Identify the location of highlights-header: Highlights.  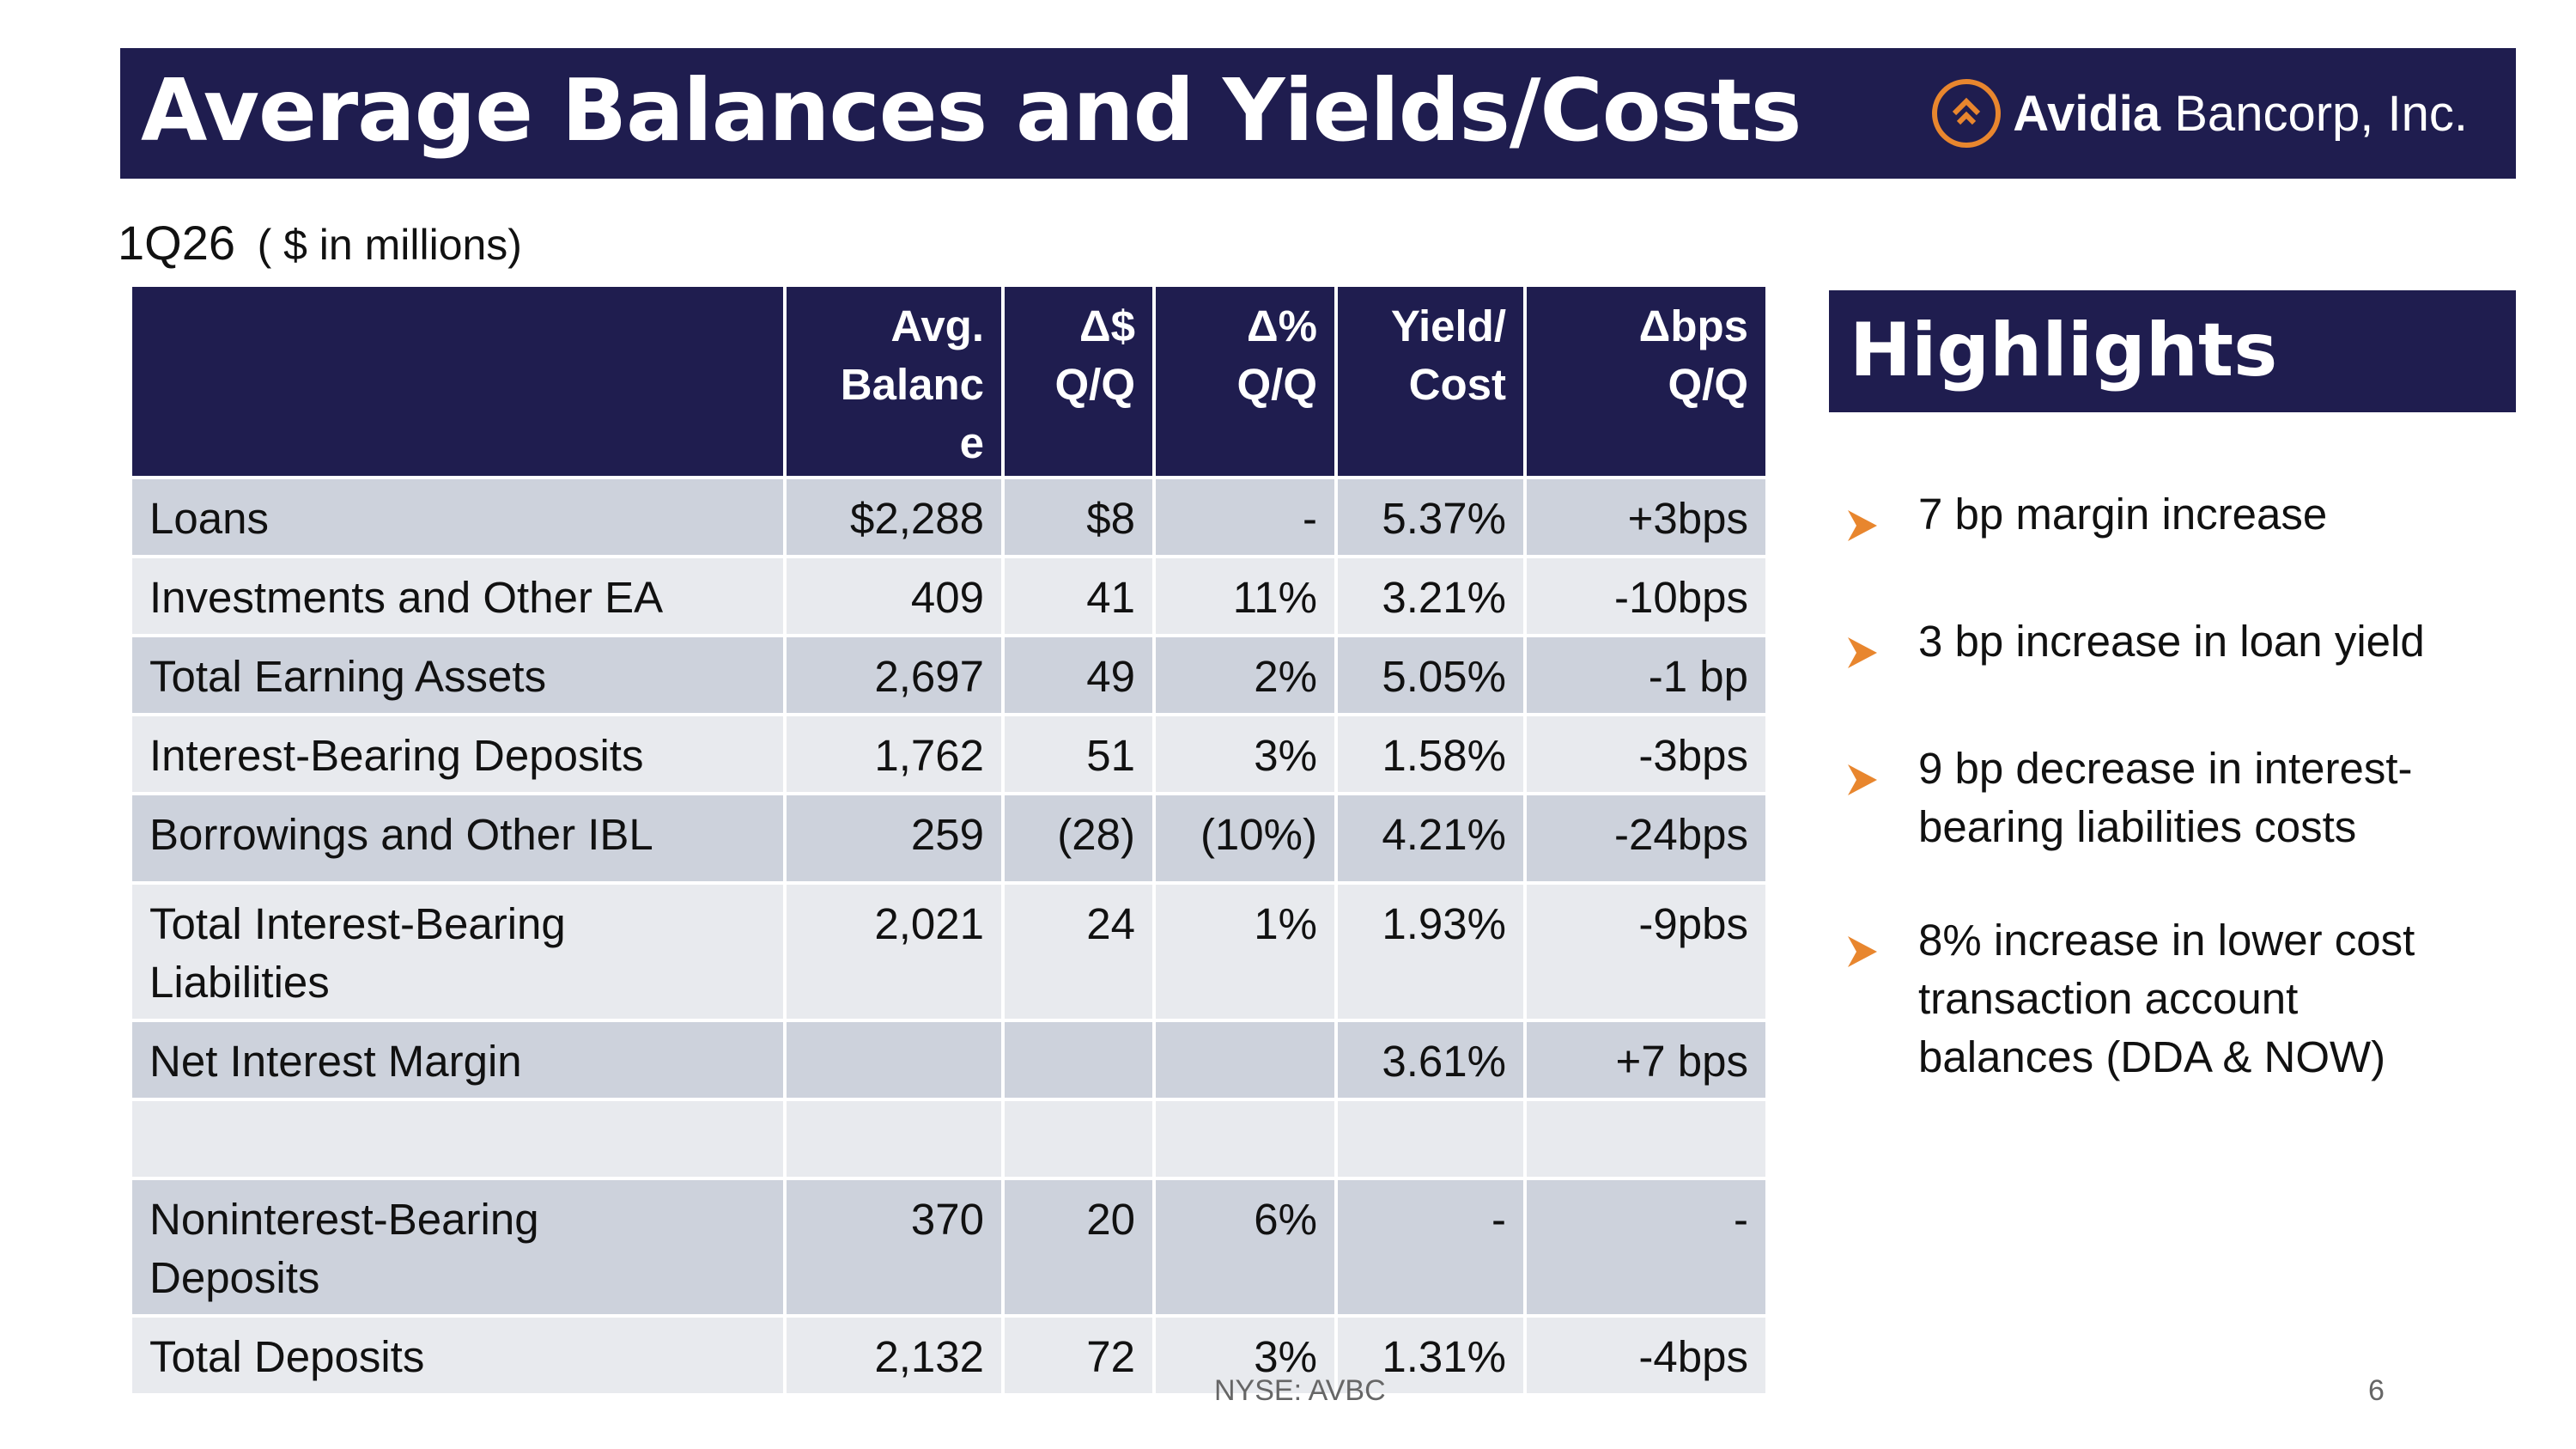
(2172, 351).